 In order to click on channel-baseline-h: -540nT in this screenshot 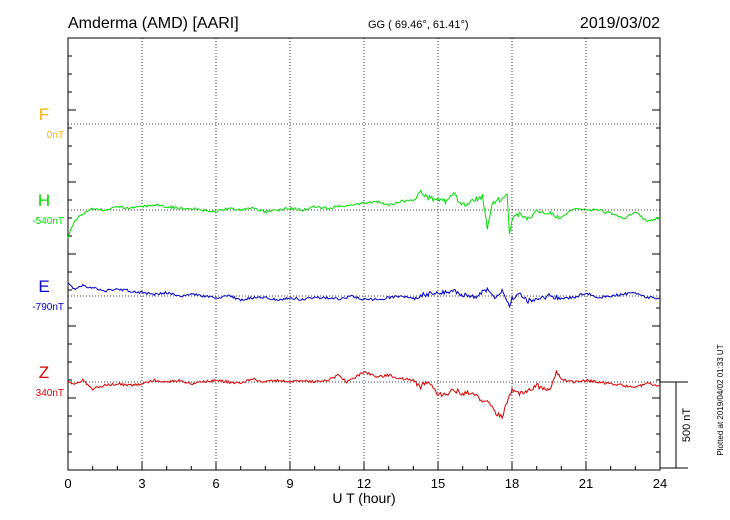, I will do `click(48, 221)`.